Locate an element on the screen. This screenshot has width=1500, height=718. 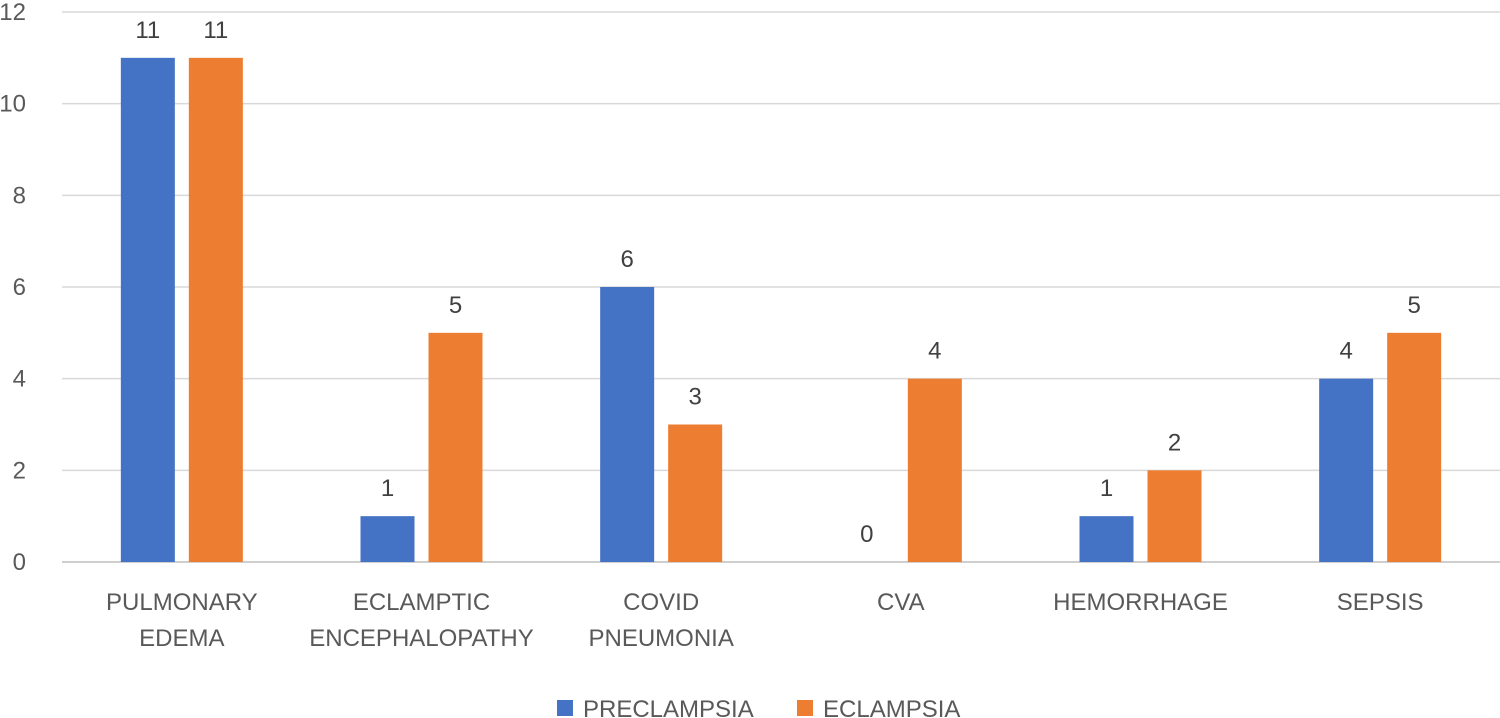
category-label: HEMORRHAGE is located at coordinates (1140, 602).